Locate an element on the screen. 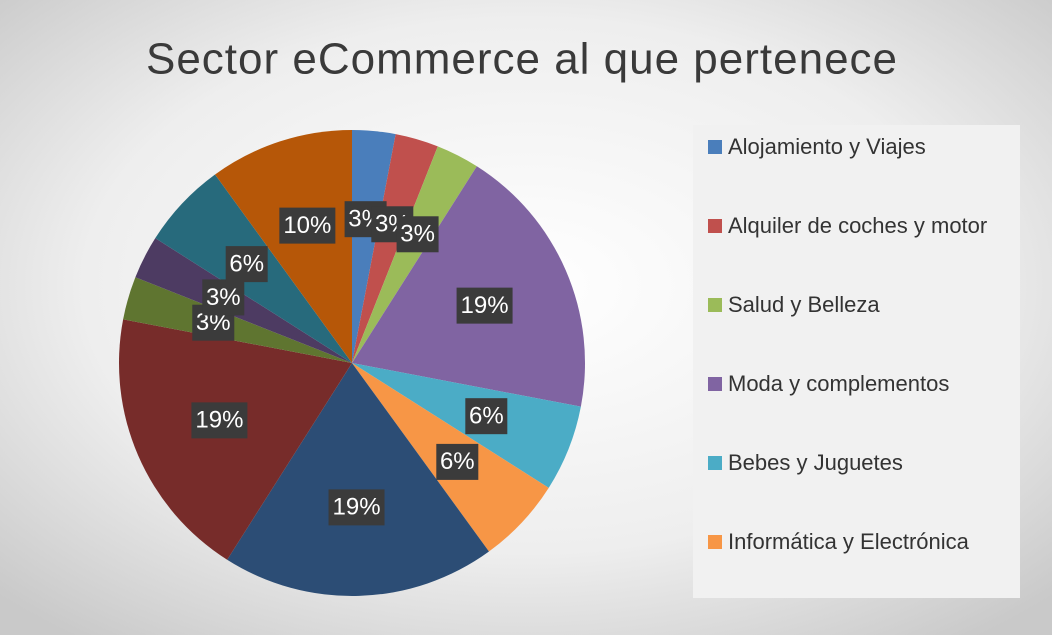 Image resolution: width=1052 pixels, height=635 pixels. legend-label: Informática y Electrónica is located at coordinates (849, 541).